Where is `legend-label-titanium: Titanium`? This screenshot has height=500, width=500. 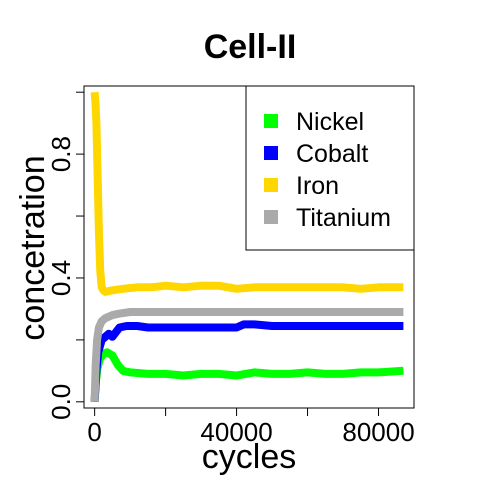
legend-label-titanium: Titanium is located at coordinates (343, 218).